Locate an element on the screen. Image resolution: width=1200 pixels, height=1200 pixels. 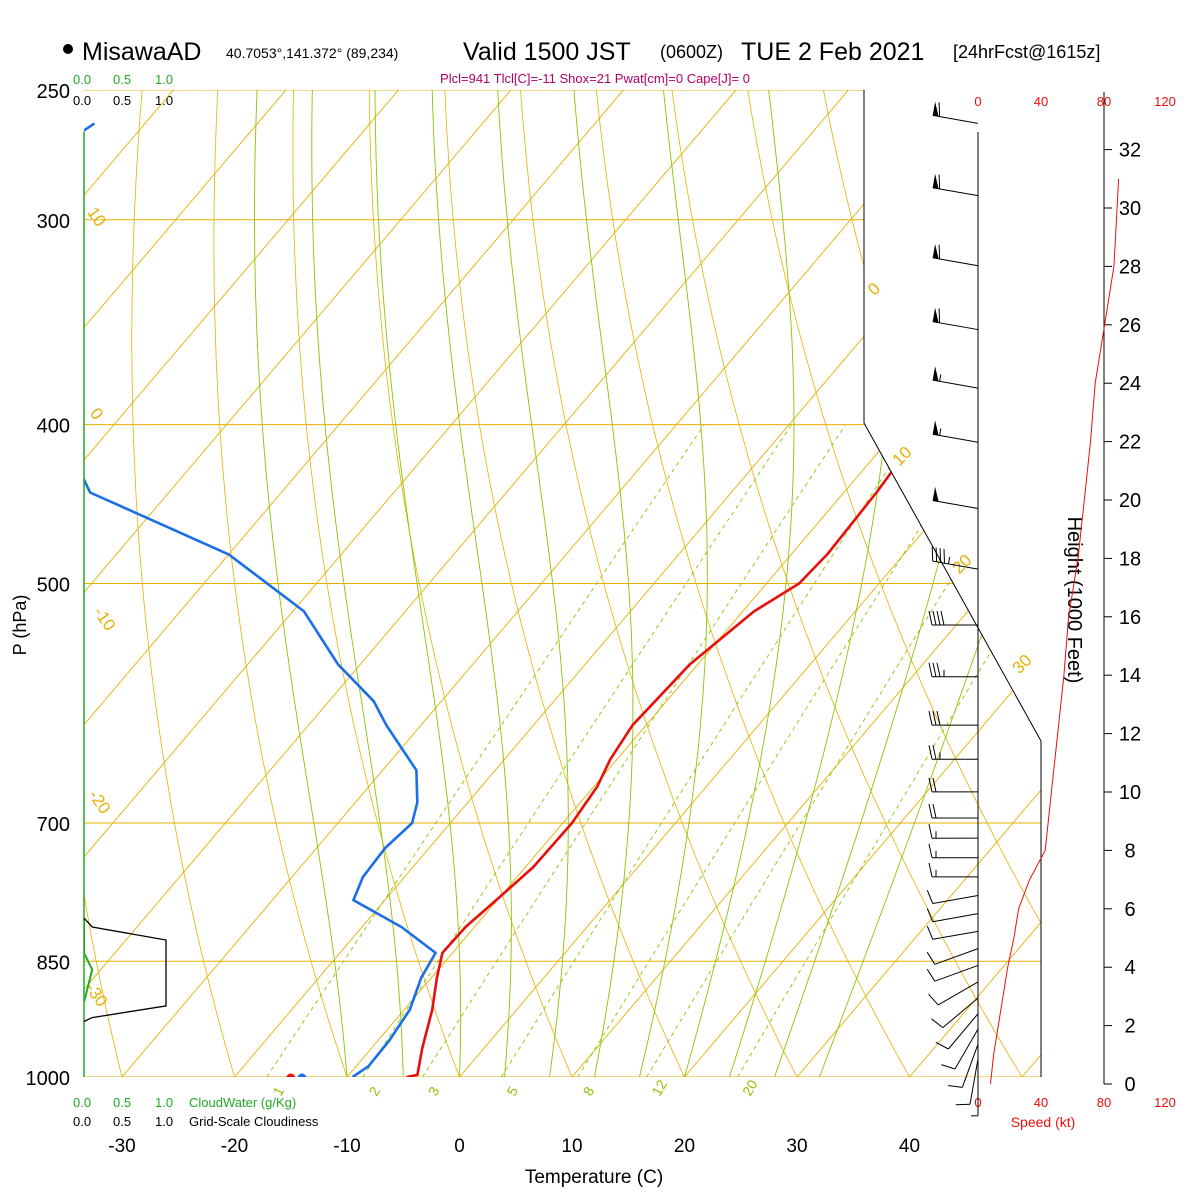
isotherm--120 is located at coordinates (171, 583).